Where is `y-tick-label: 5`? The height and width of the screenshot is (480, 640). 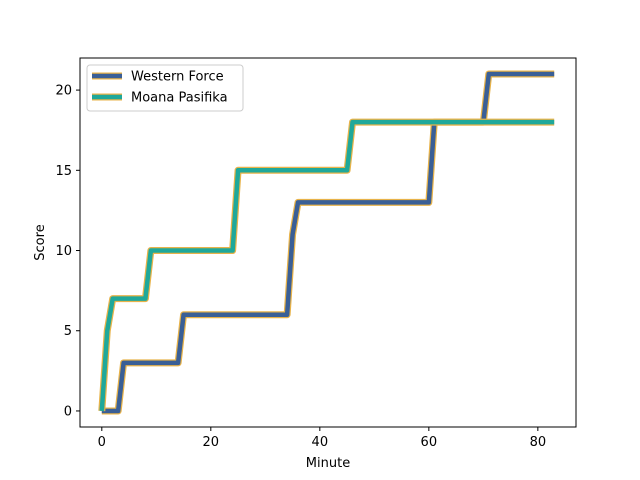 y-tick-label: 5 is located at coordinates (68, 331).